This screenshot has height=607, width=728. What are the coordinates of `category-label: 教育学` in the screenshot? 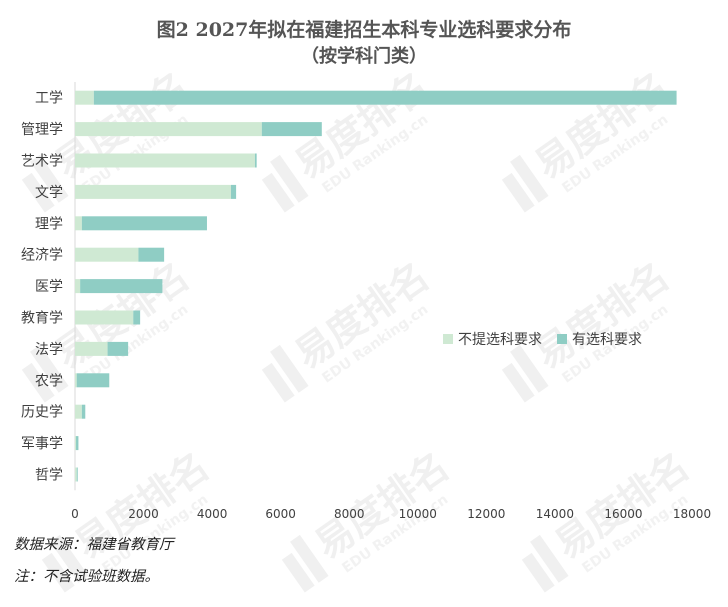 It's located at (42, 319).